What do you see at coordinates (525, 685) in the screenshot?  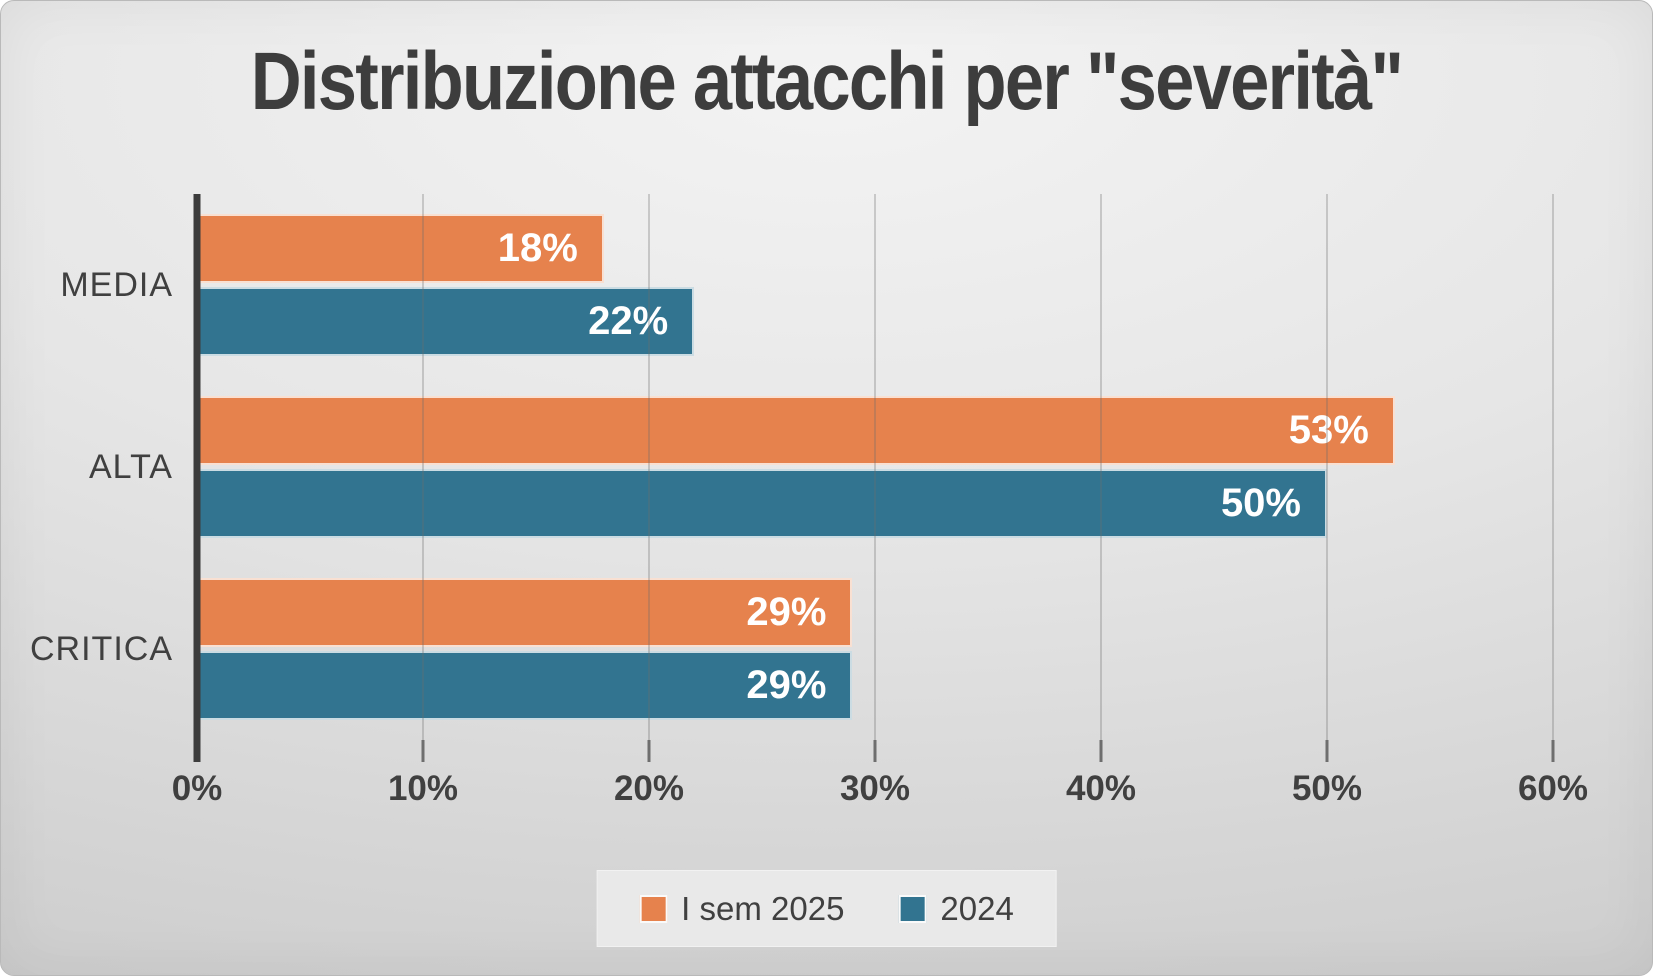 I see `bar-2024-critica: 29%` at bounding box center [525, 685].